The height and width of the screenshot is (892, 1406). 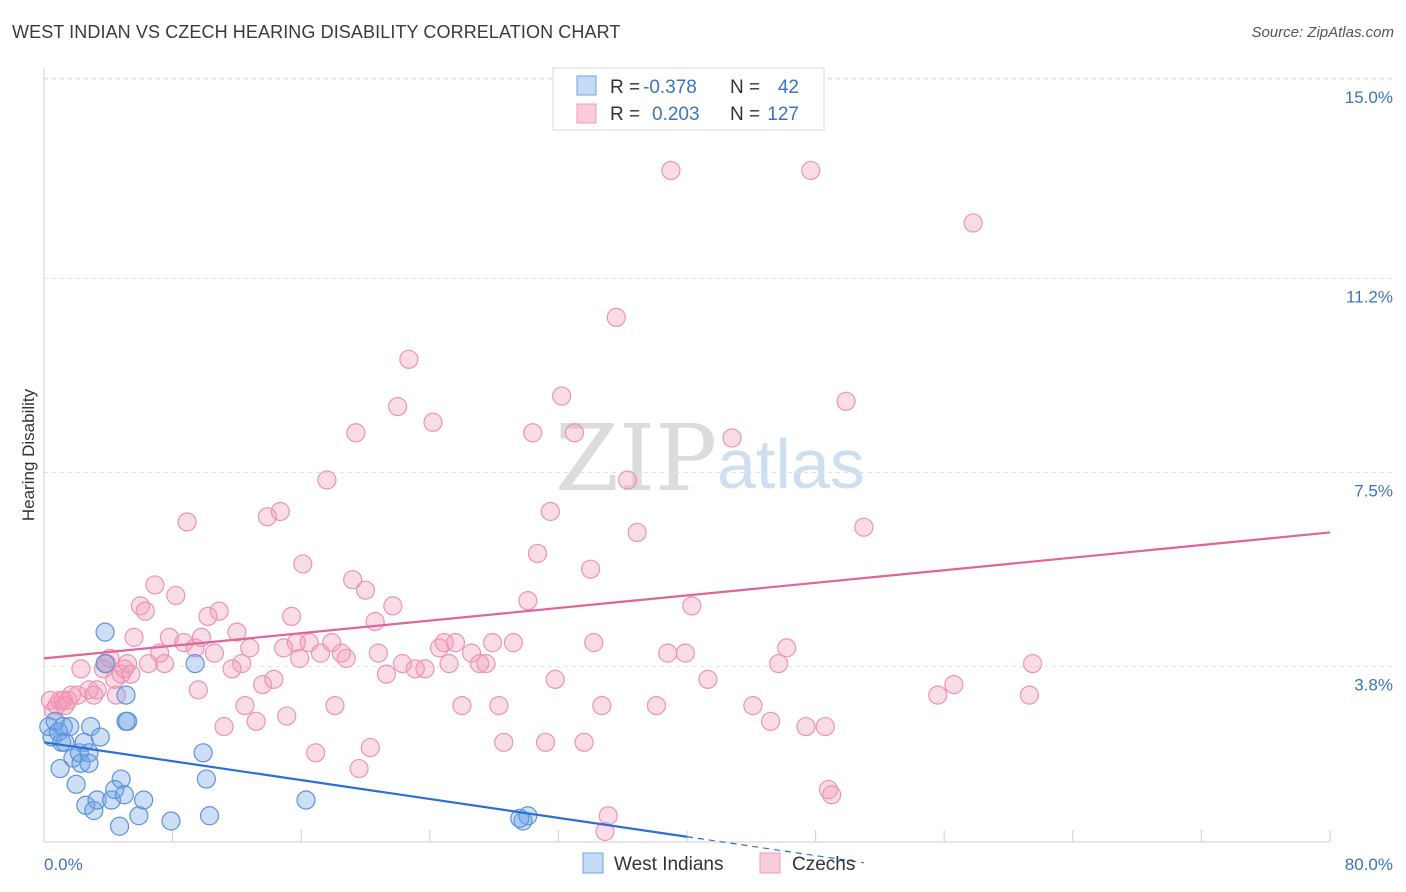 I want to click on west-indians-points, so click(x=288, y=729).